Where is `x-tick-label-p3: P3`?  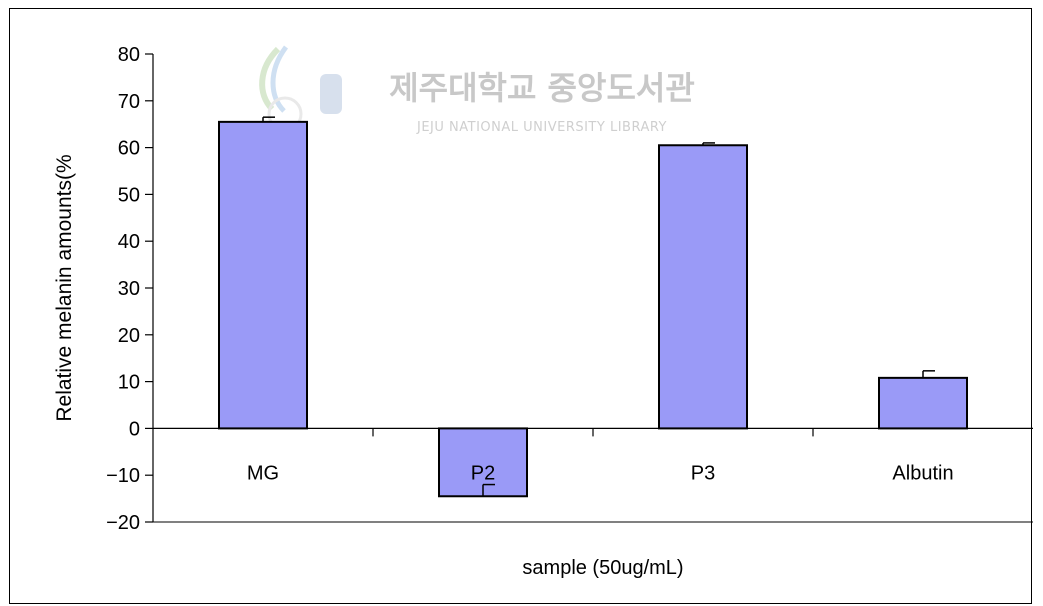 x-tick-label-p3: P3 is located at coordinates (703, 473).